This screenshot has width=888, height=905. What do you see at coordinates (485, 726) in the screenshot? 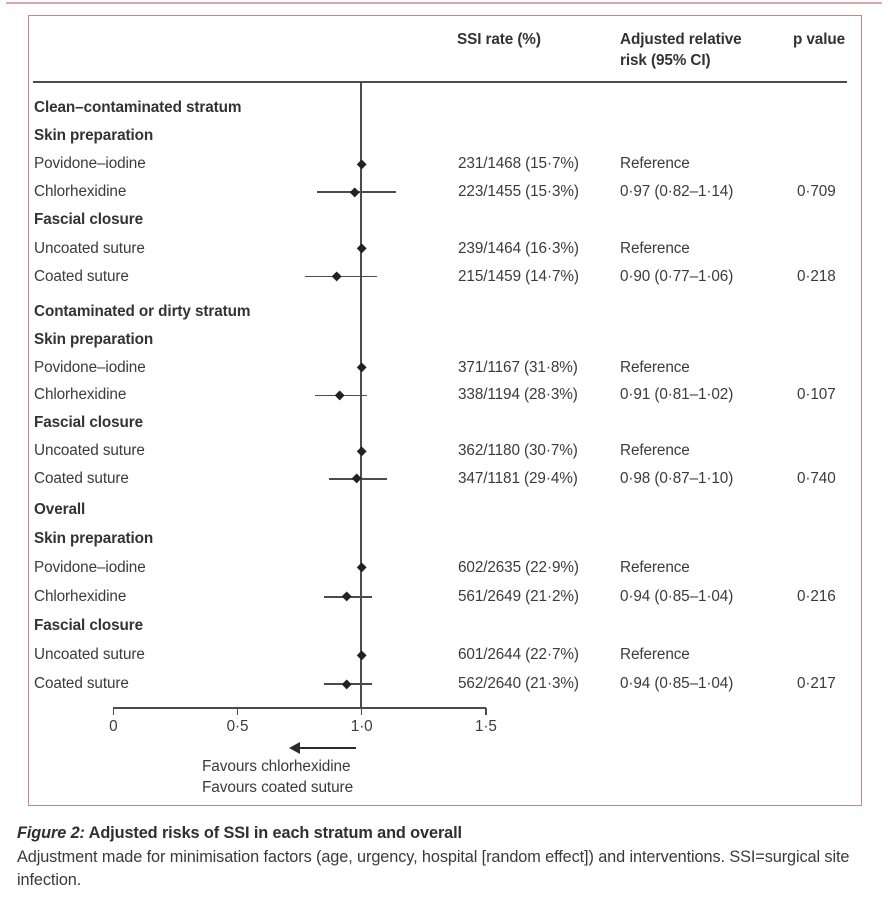
I see `x-axis-tick-label: 1·5` at bounding box center [485, 726].